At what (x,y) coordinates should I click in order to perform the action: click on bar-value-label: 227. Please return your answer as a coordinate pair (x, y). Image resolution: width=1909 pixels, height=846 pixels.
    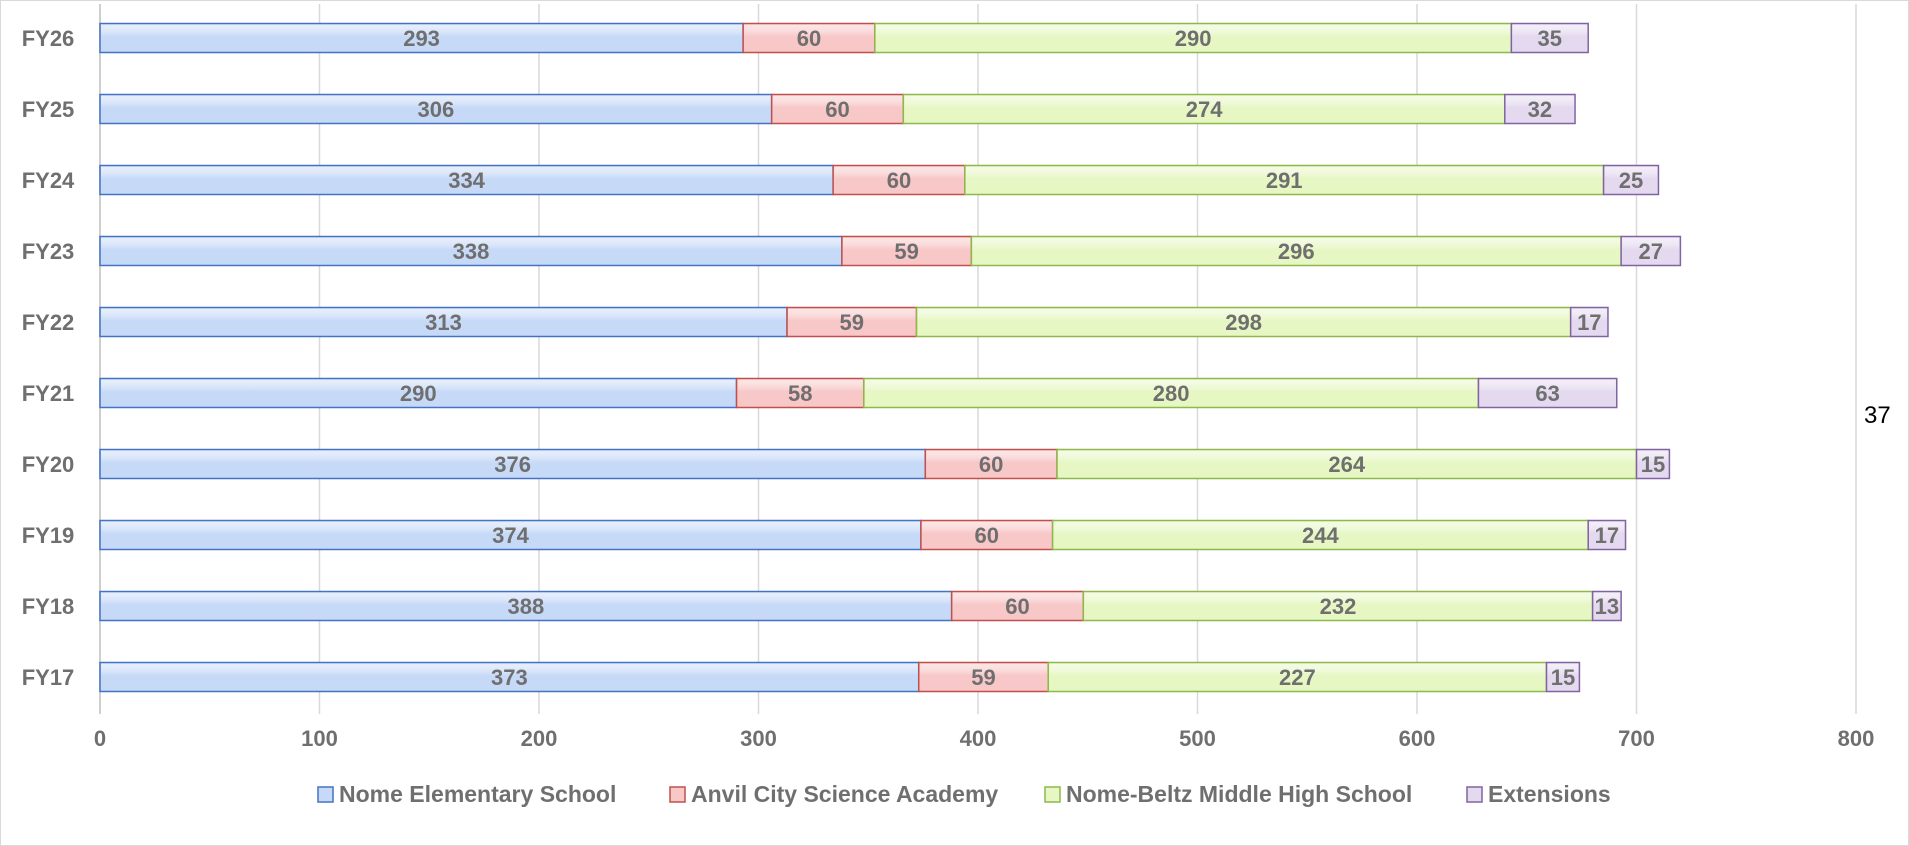
    Looking at the image, I should click on (1297, 677).